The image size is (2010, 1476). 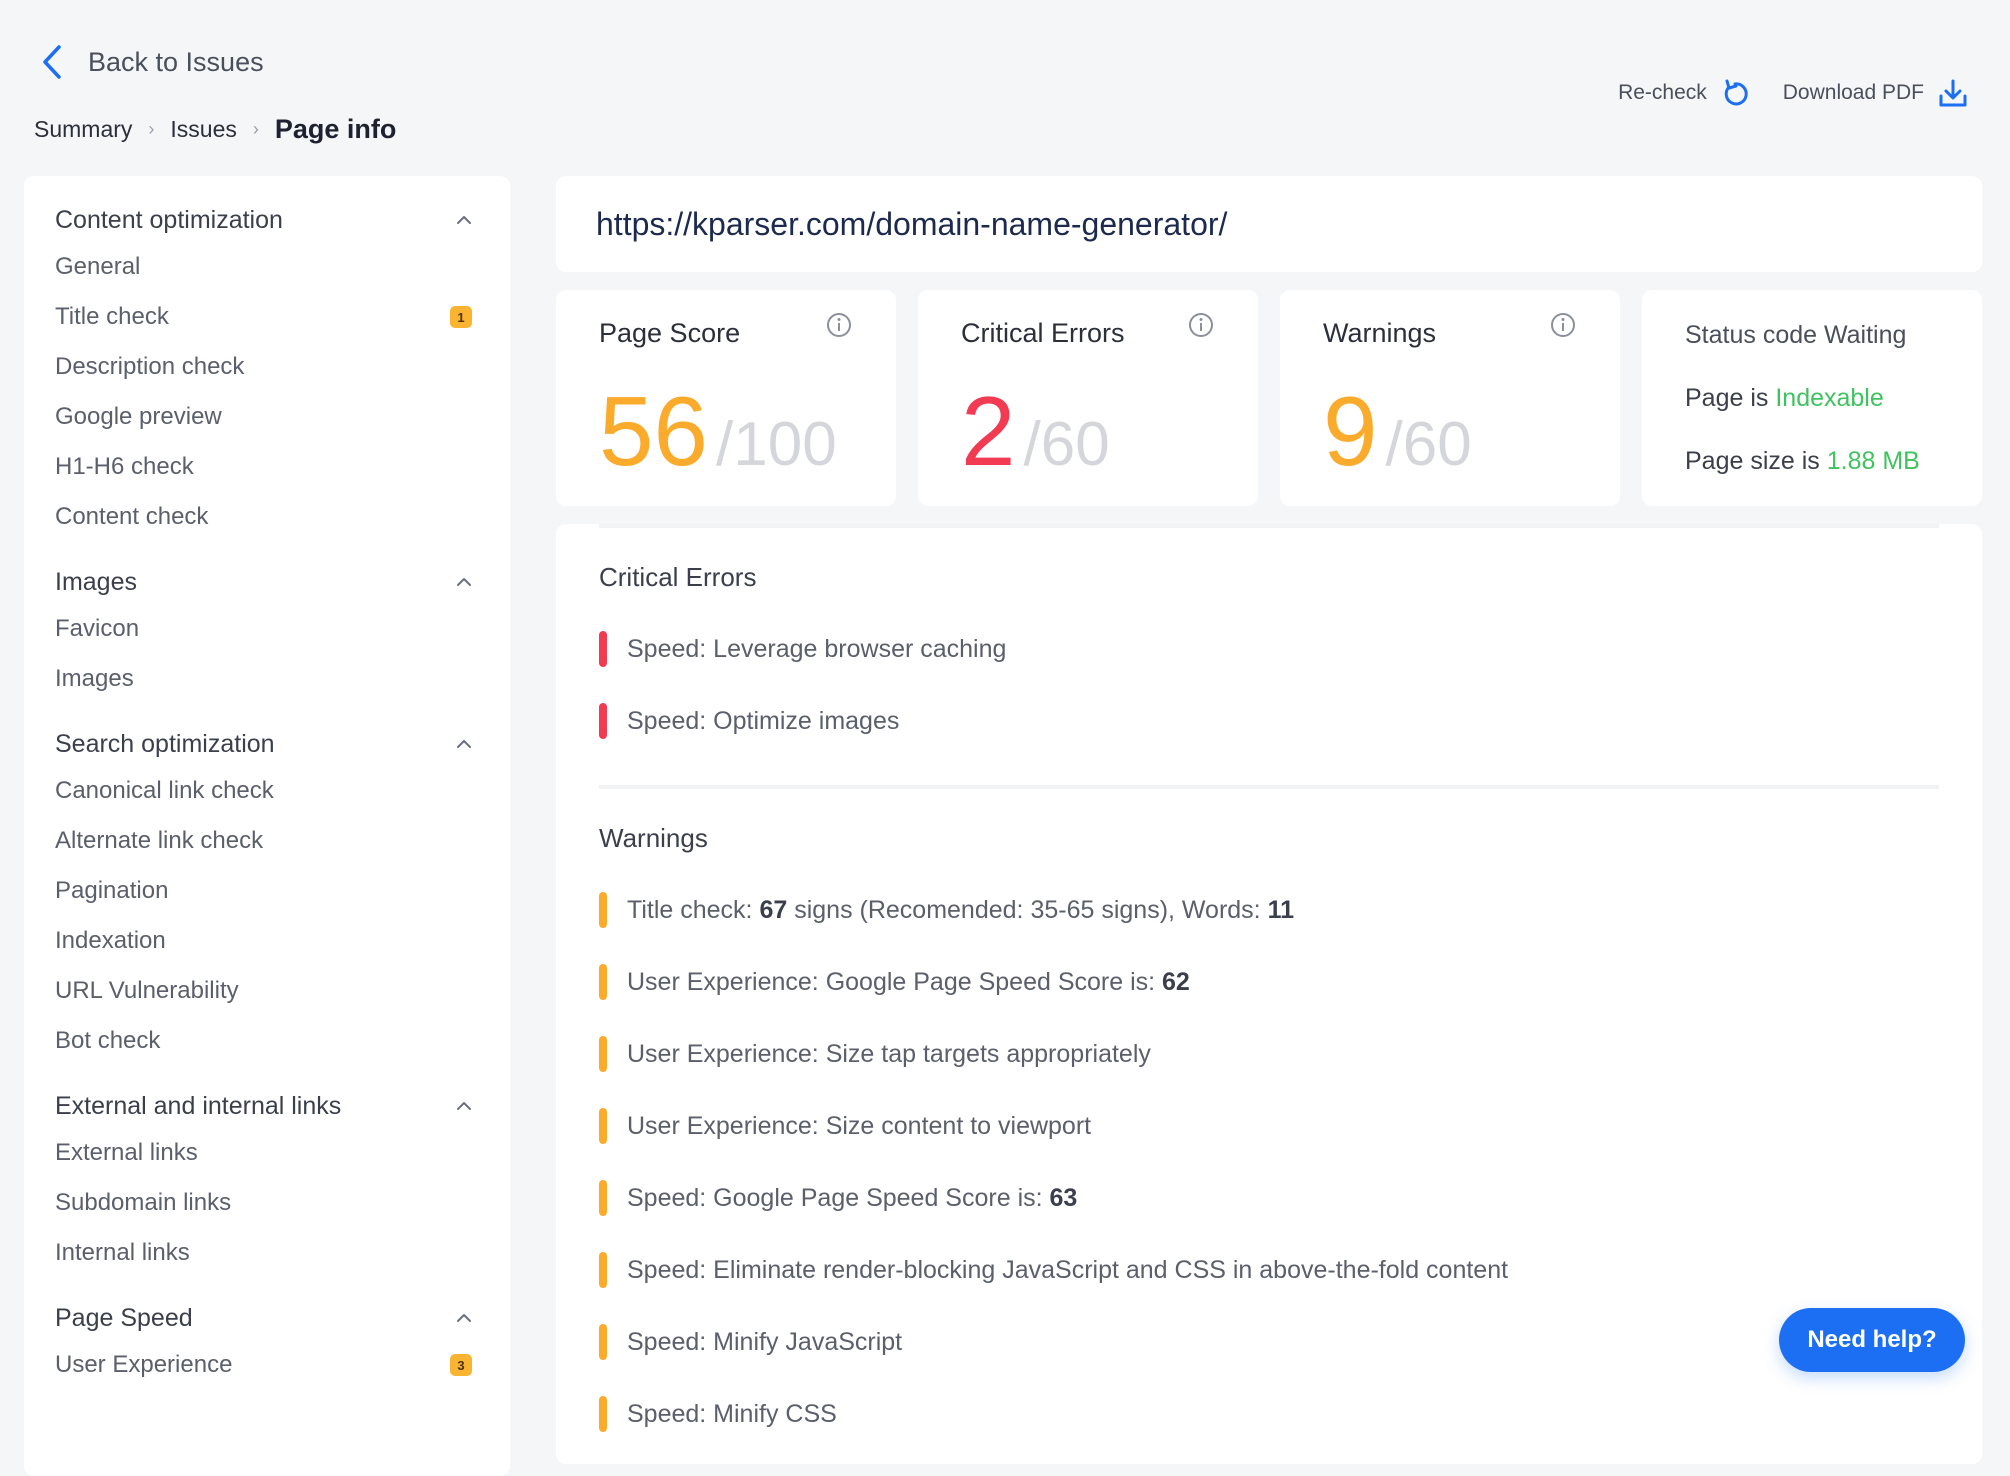 I want to click on breadcrumb-summary: Summary, so click(x=83, y=129).